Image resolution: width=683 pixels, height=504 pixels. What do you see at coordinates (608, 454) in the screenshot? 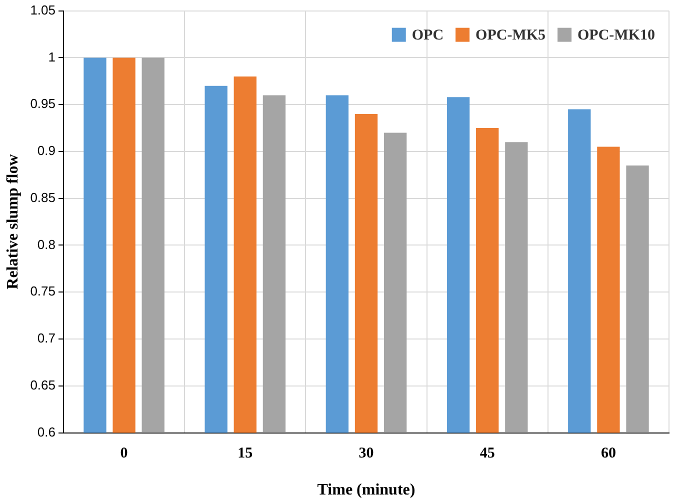
I see `x-tick-label: 60` at bounding box center [608, 454].